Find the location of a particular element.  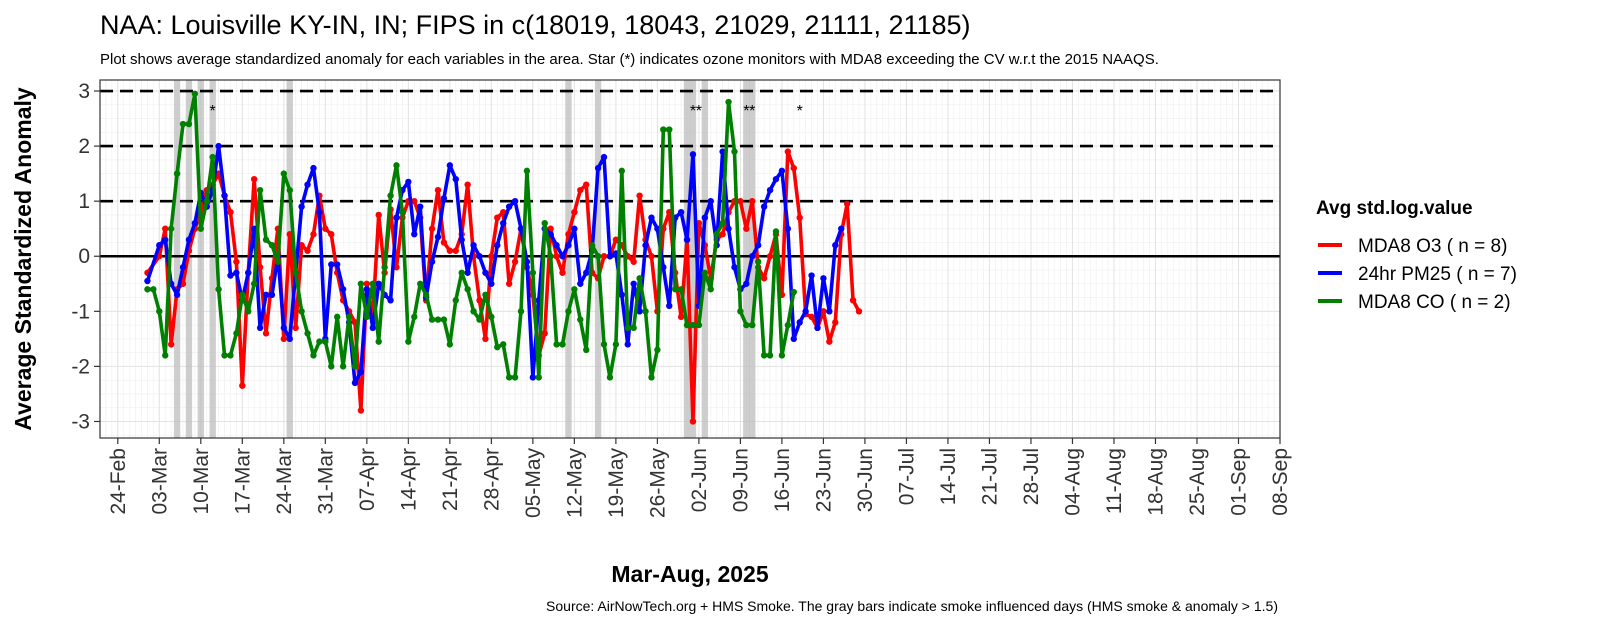

y-axis-title: Average Standardized Anomaly is located at coordinates (23, 259).